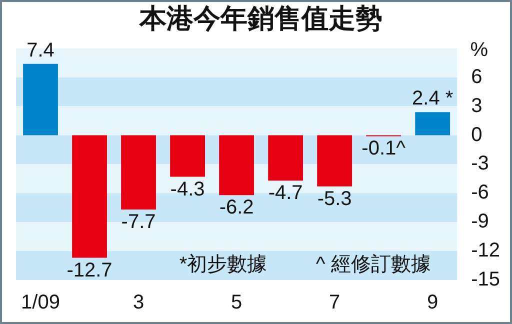 The image size is (512, 324). I want to click on data-label: -4.3, so click(187, 189).